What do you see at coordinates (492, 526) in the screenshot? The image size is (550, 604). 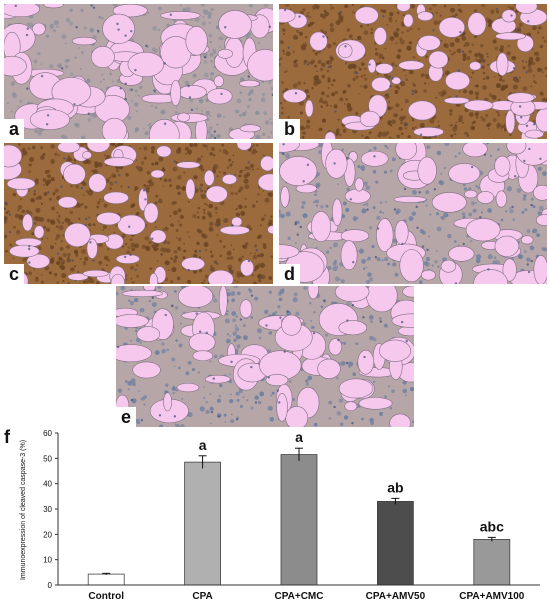 I see `significance-label: abc` at bounding box center [492, 526].